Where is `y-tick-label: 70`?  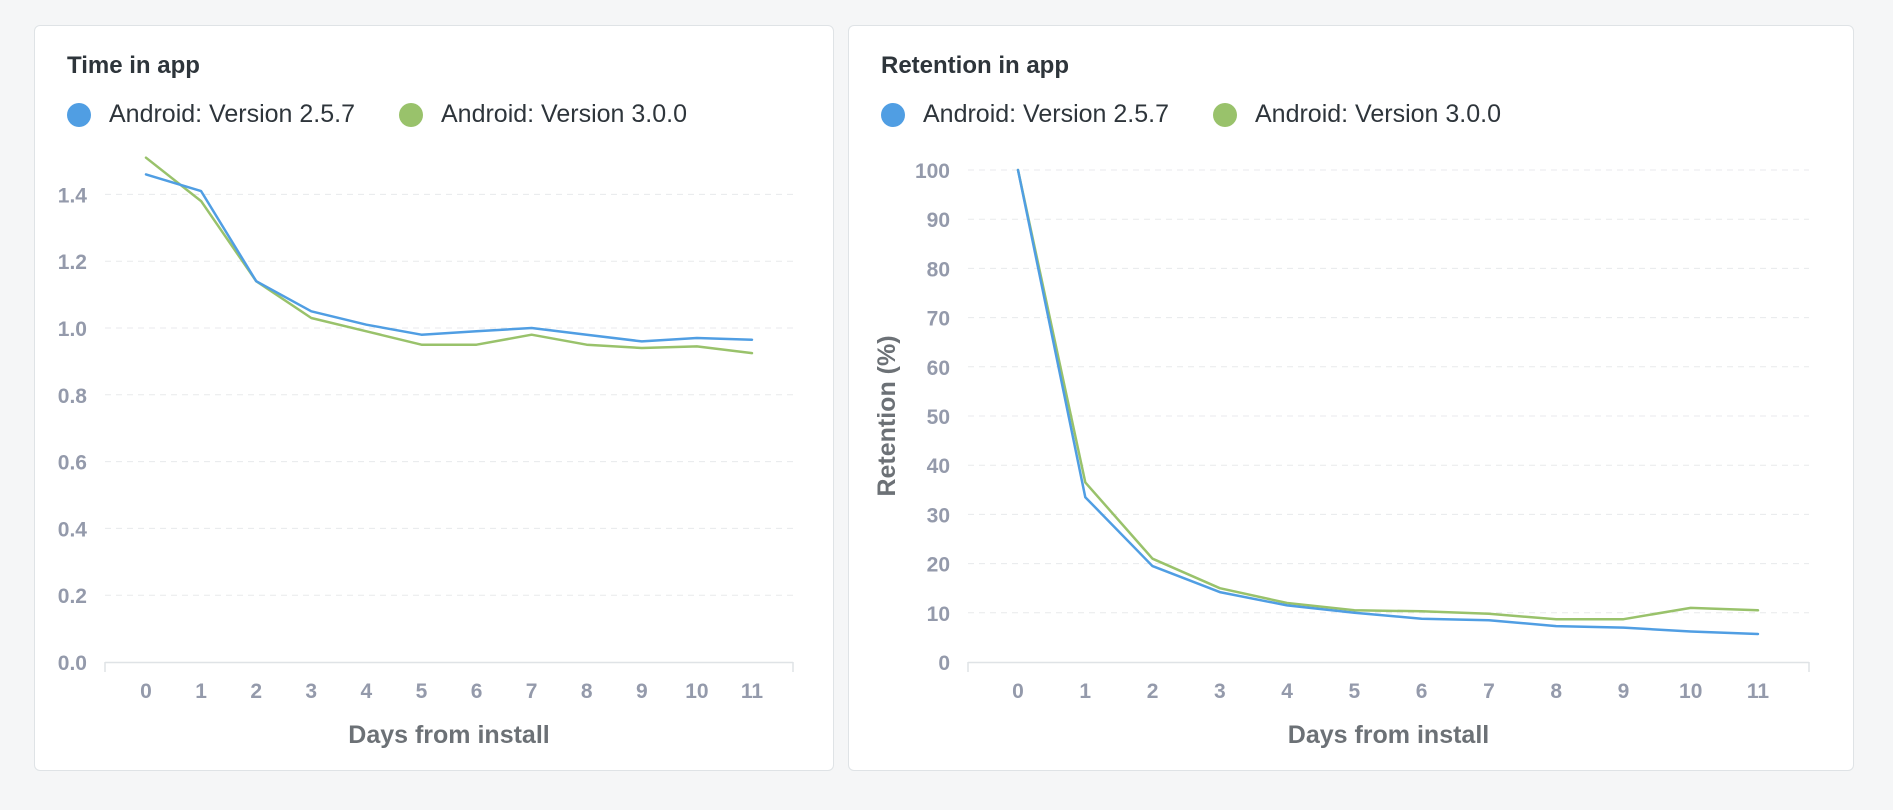
y-tick-label: 70 is located at coordinates (938, 319).